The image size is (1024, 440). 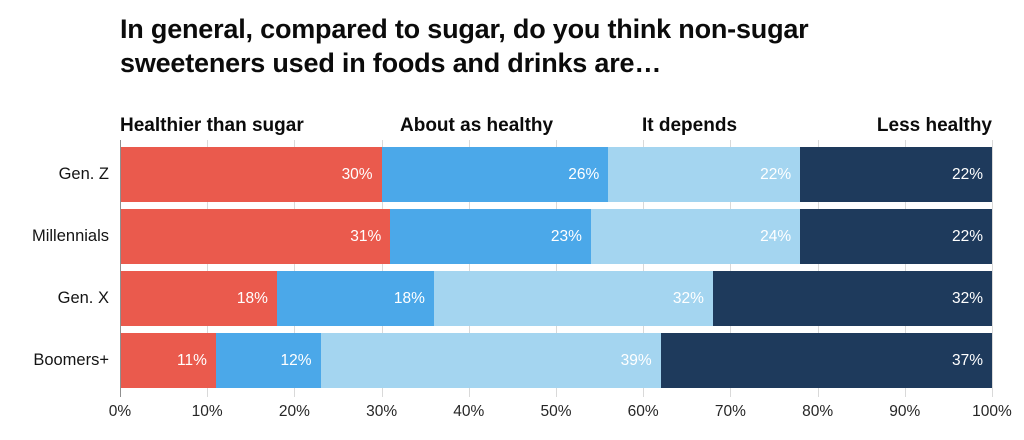 I want to click on x-tick-label: 80%, so click(x=818, y=411).